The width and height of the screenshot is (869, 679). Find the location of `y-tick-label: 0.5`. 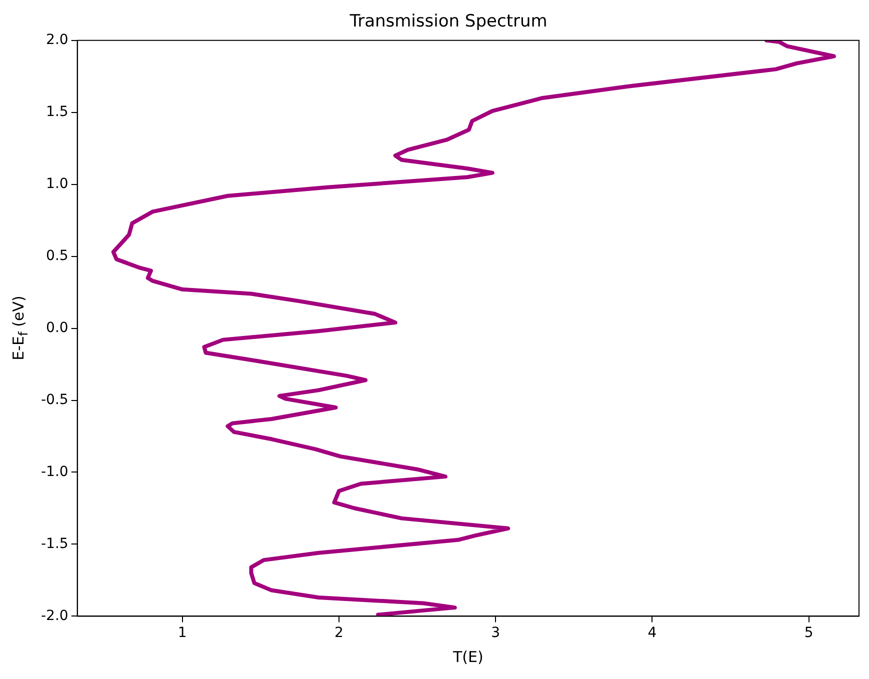

y-tick-label: 0.5 is located at coordinates (57, 256).